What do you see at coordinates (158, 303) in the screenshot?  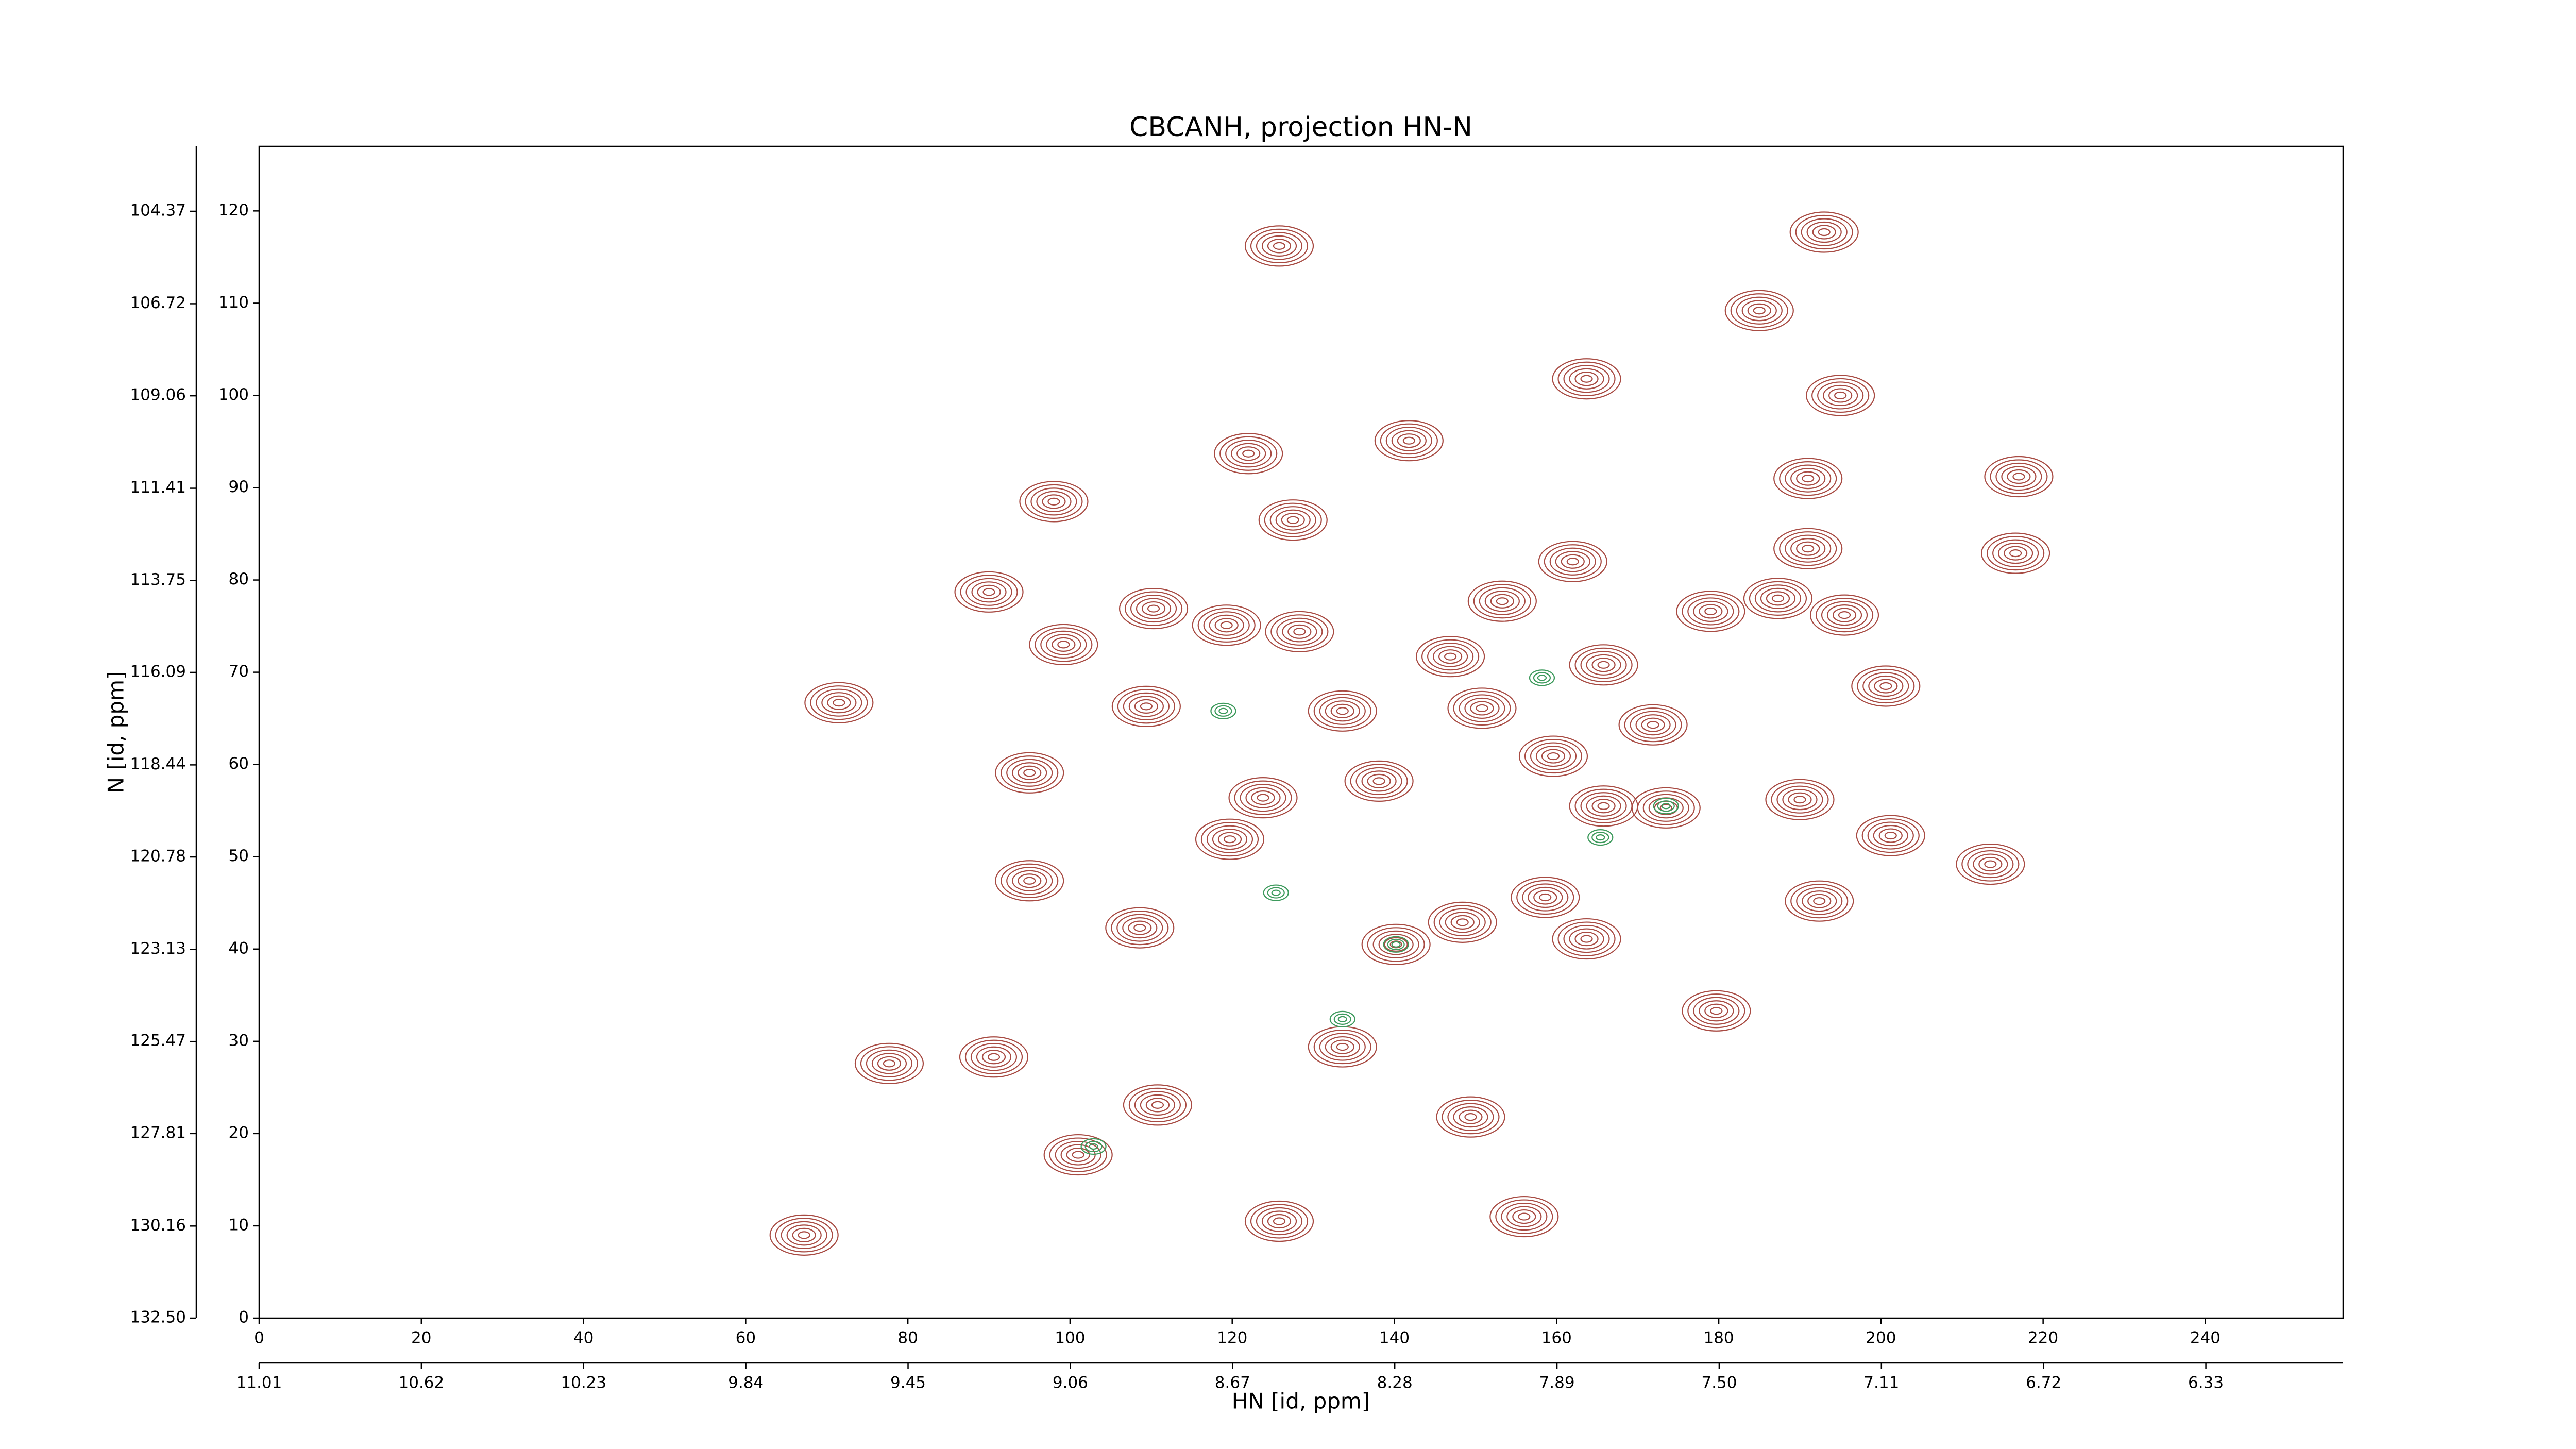 I see `y2-tick-label: 106.72` at bounding box center [158, 303].